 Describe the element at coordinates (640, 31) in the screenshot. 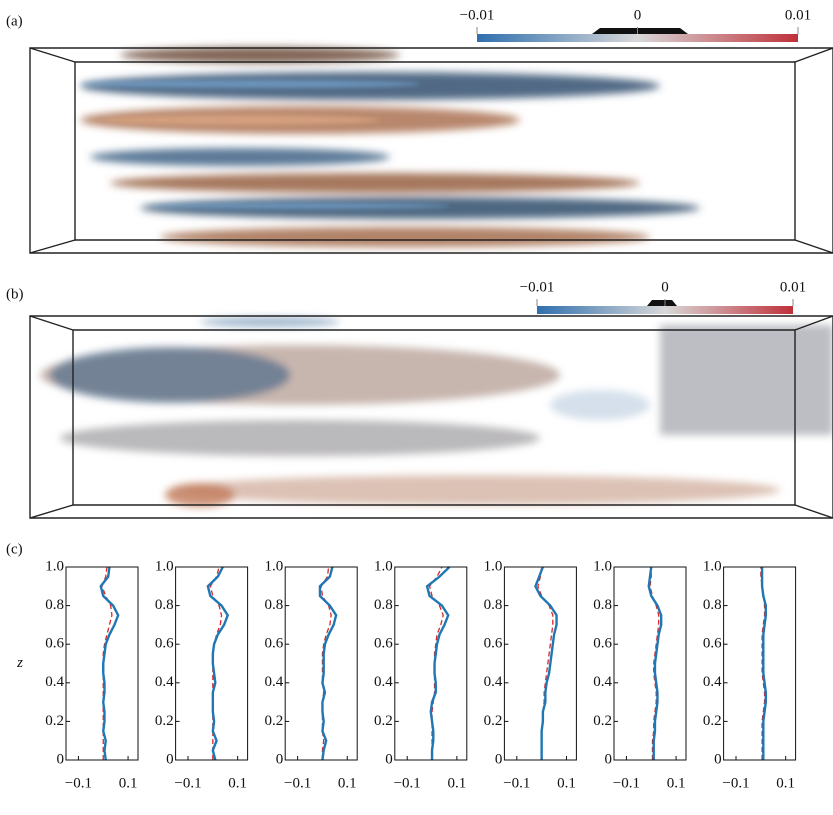

I see `opacity-map-a` at that location.